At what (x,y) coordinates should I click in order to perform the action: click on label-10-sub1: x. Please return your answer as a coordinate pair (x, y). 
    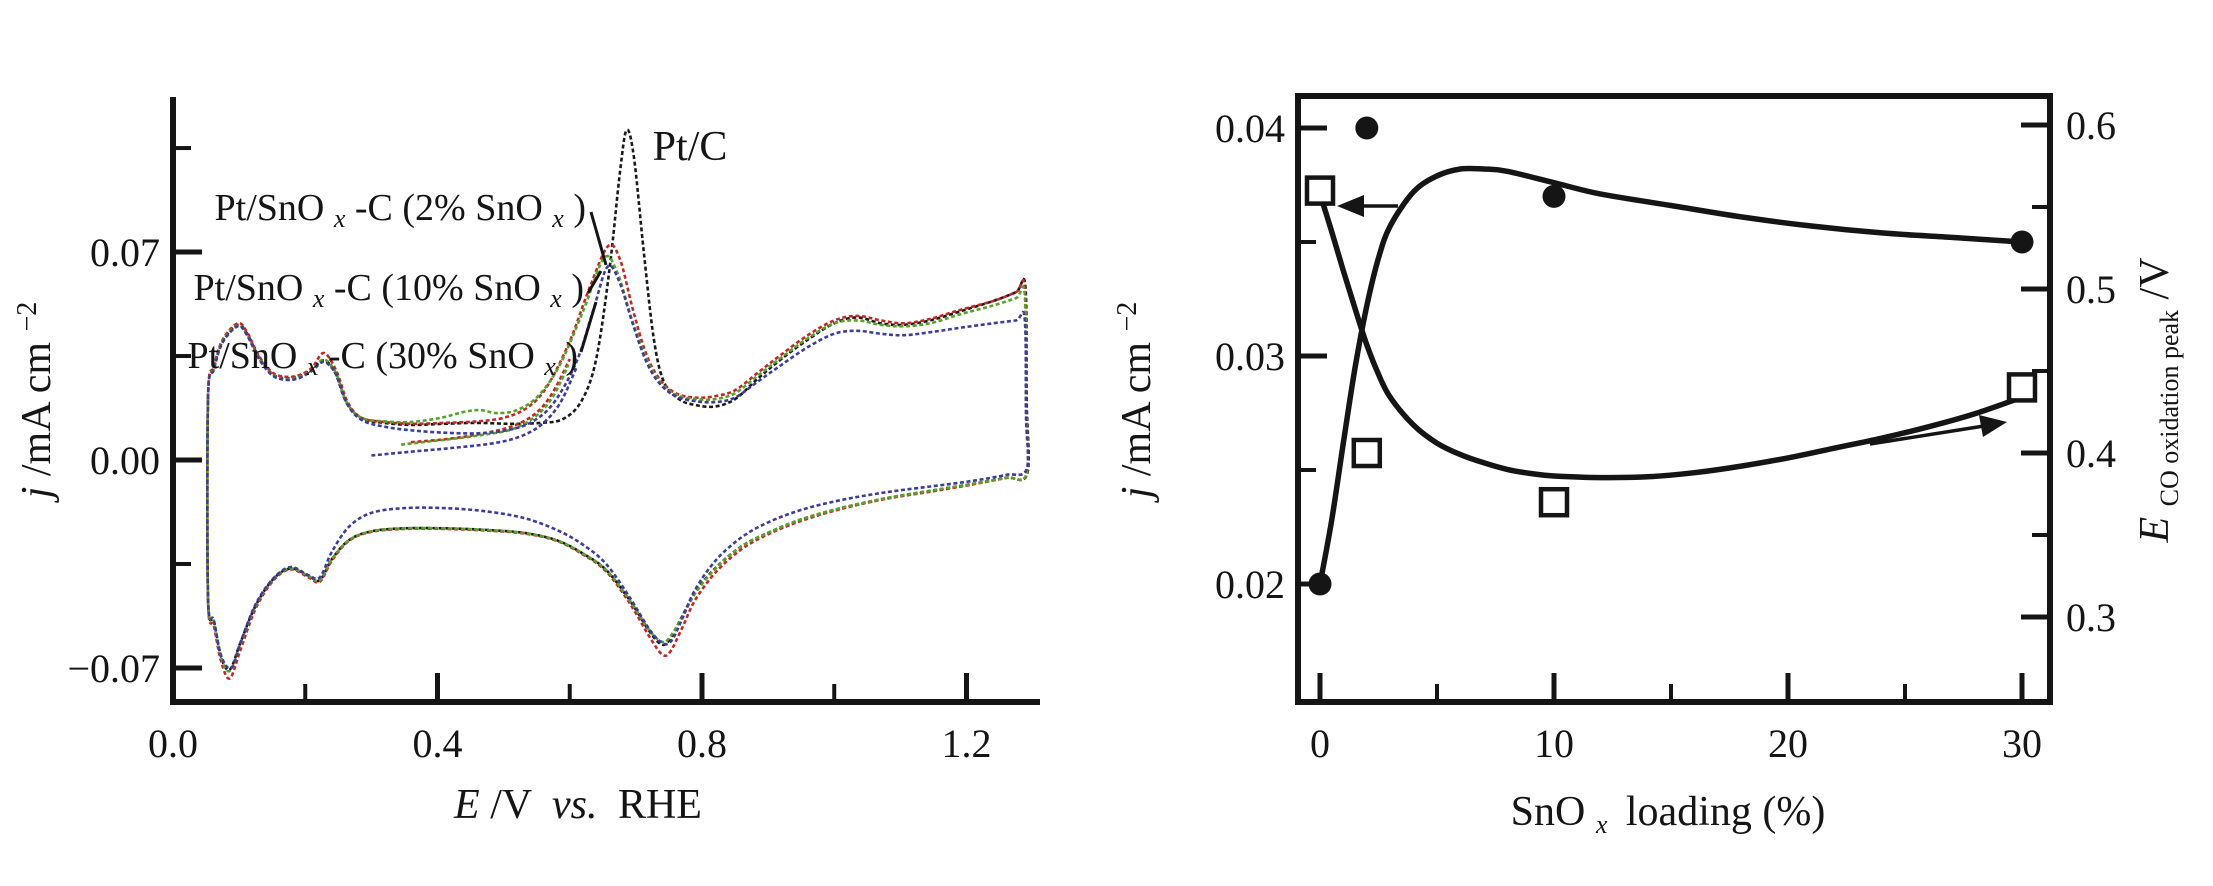
    Looking at the image, I should click on (318, 298).